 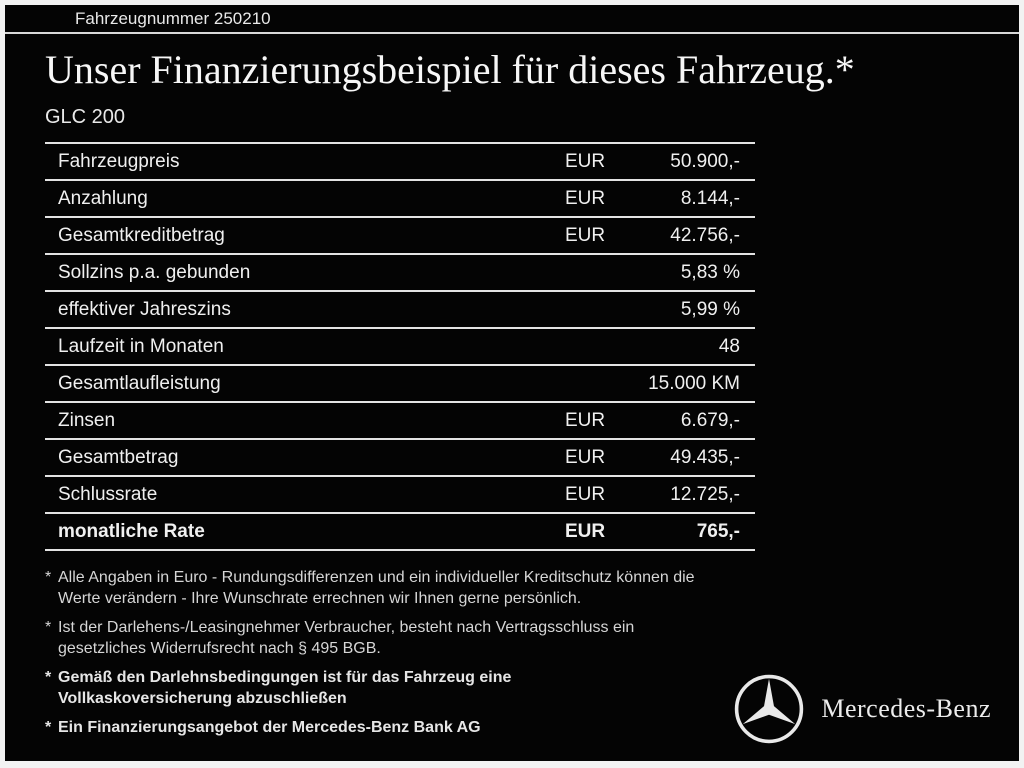 What do you see at coordinates (400, 236) in the screenshot?
I see `finance-row: Gesamtkreditbetrag EUR 42.756,-` at bounding box center [400, 236].